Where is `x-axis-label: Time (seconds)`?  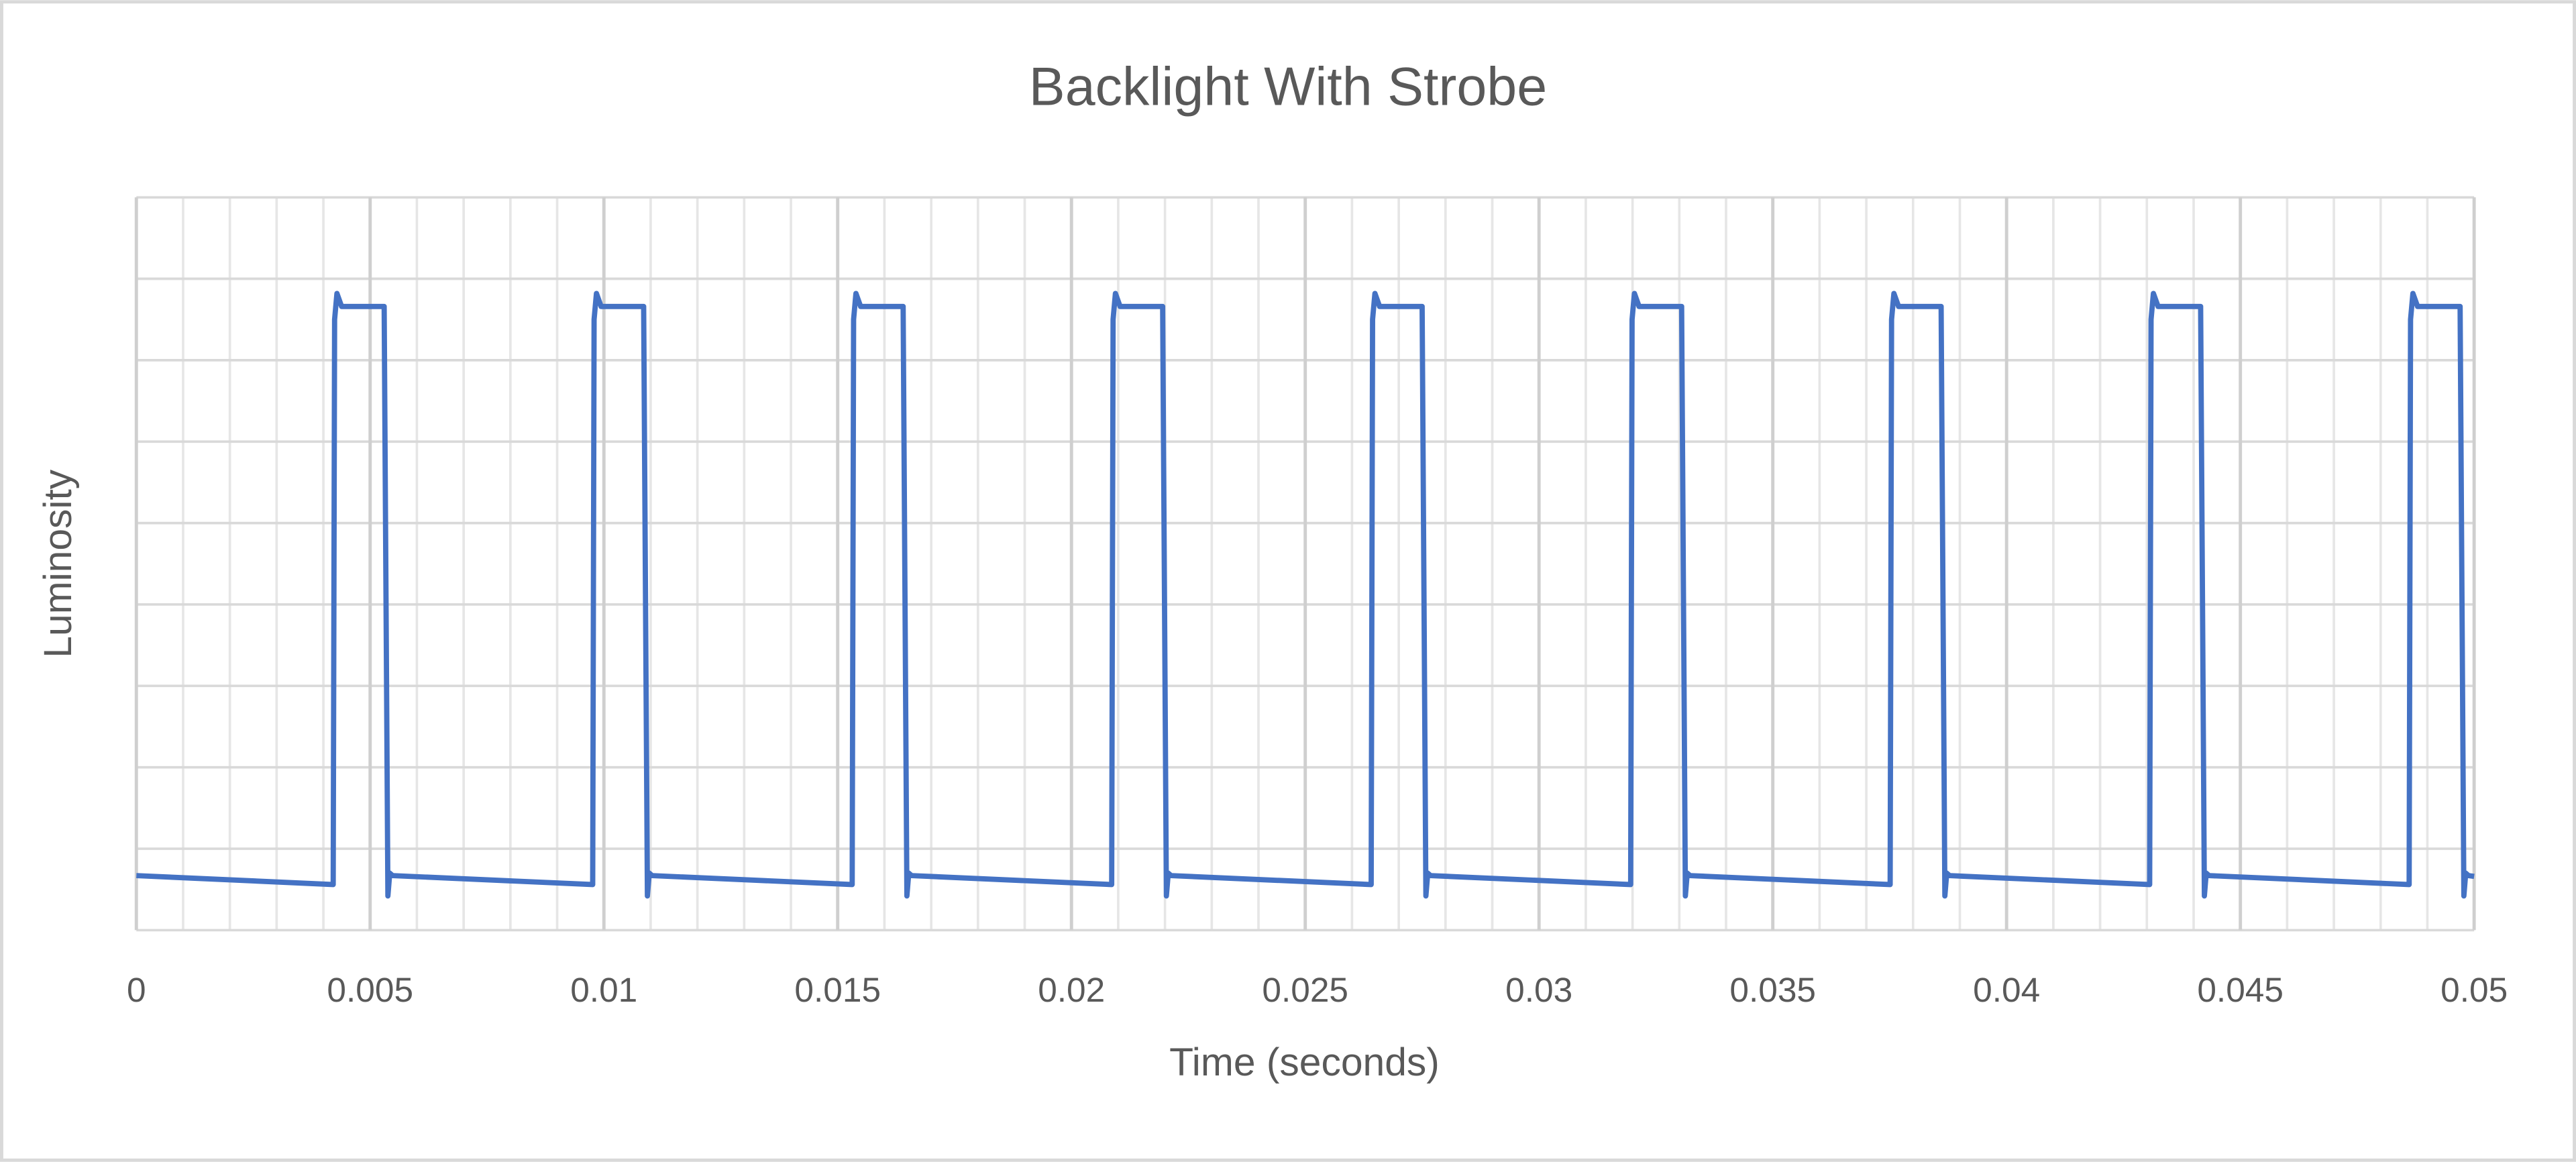 x-axis-label: Time (seconds) is located at coordinates (1304, 1062).